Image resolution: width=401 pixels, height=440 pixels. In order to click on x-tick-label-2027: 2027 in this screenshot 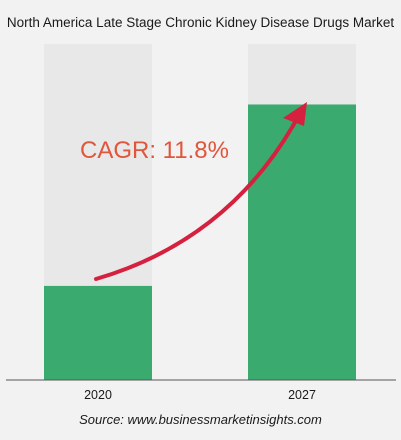, I will do `click(302, 395)`.